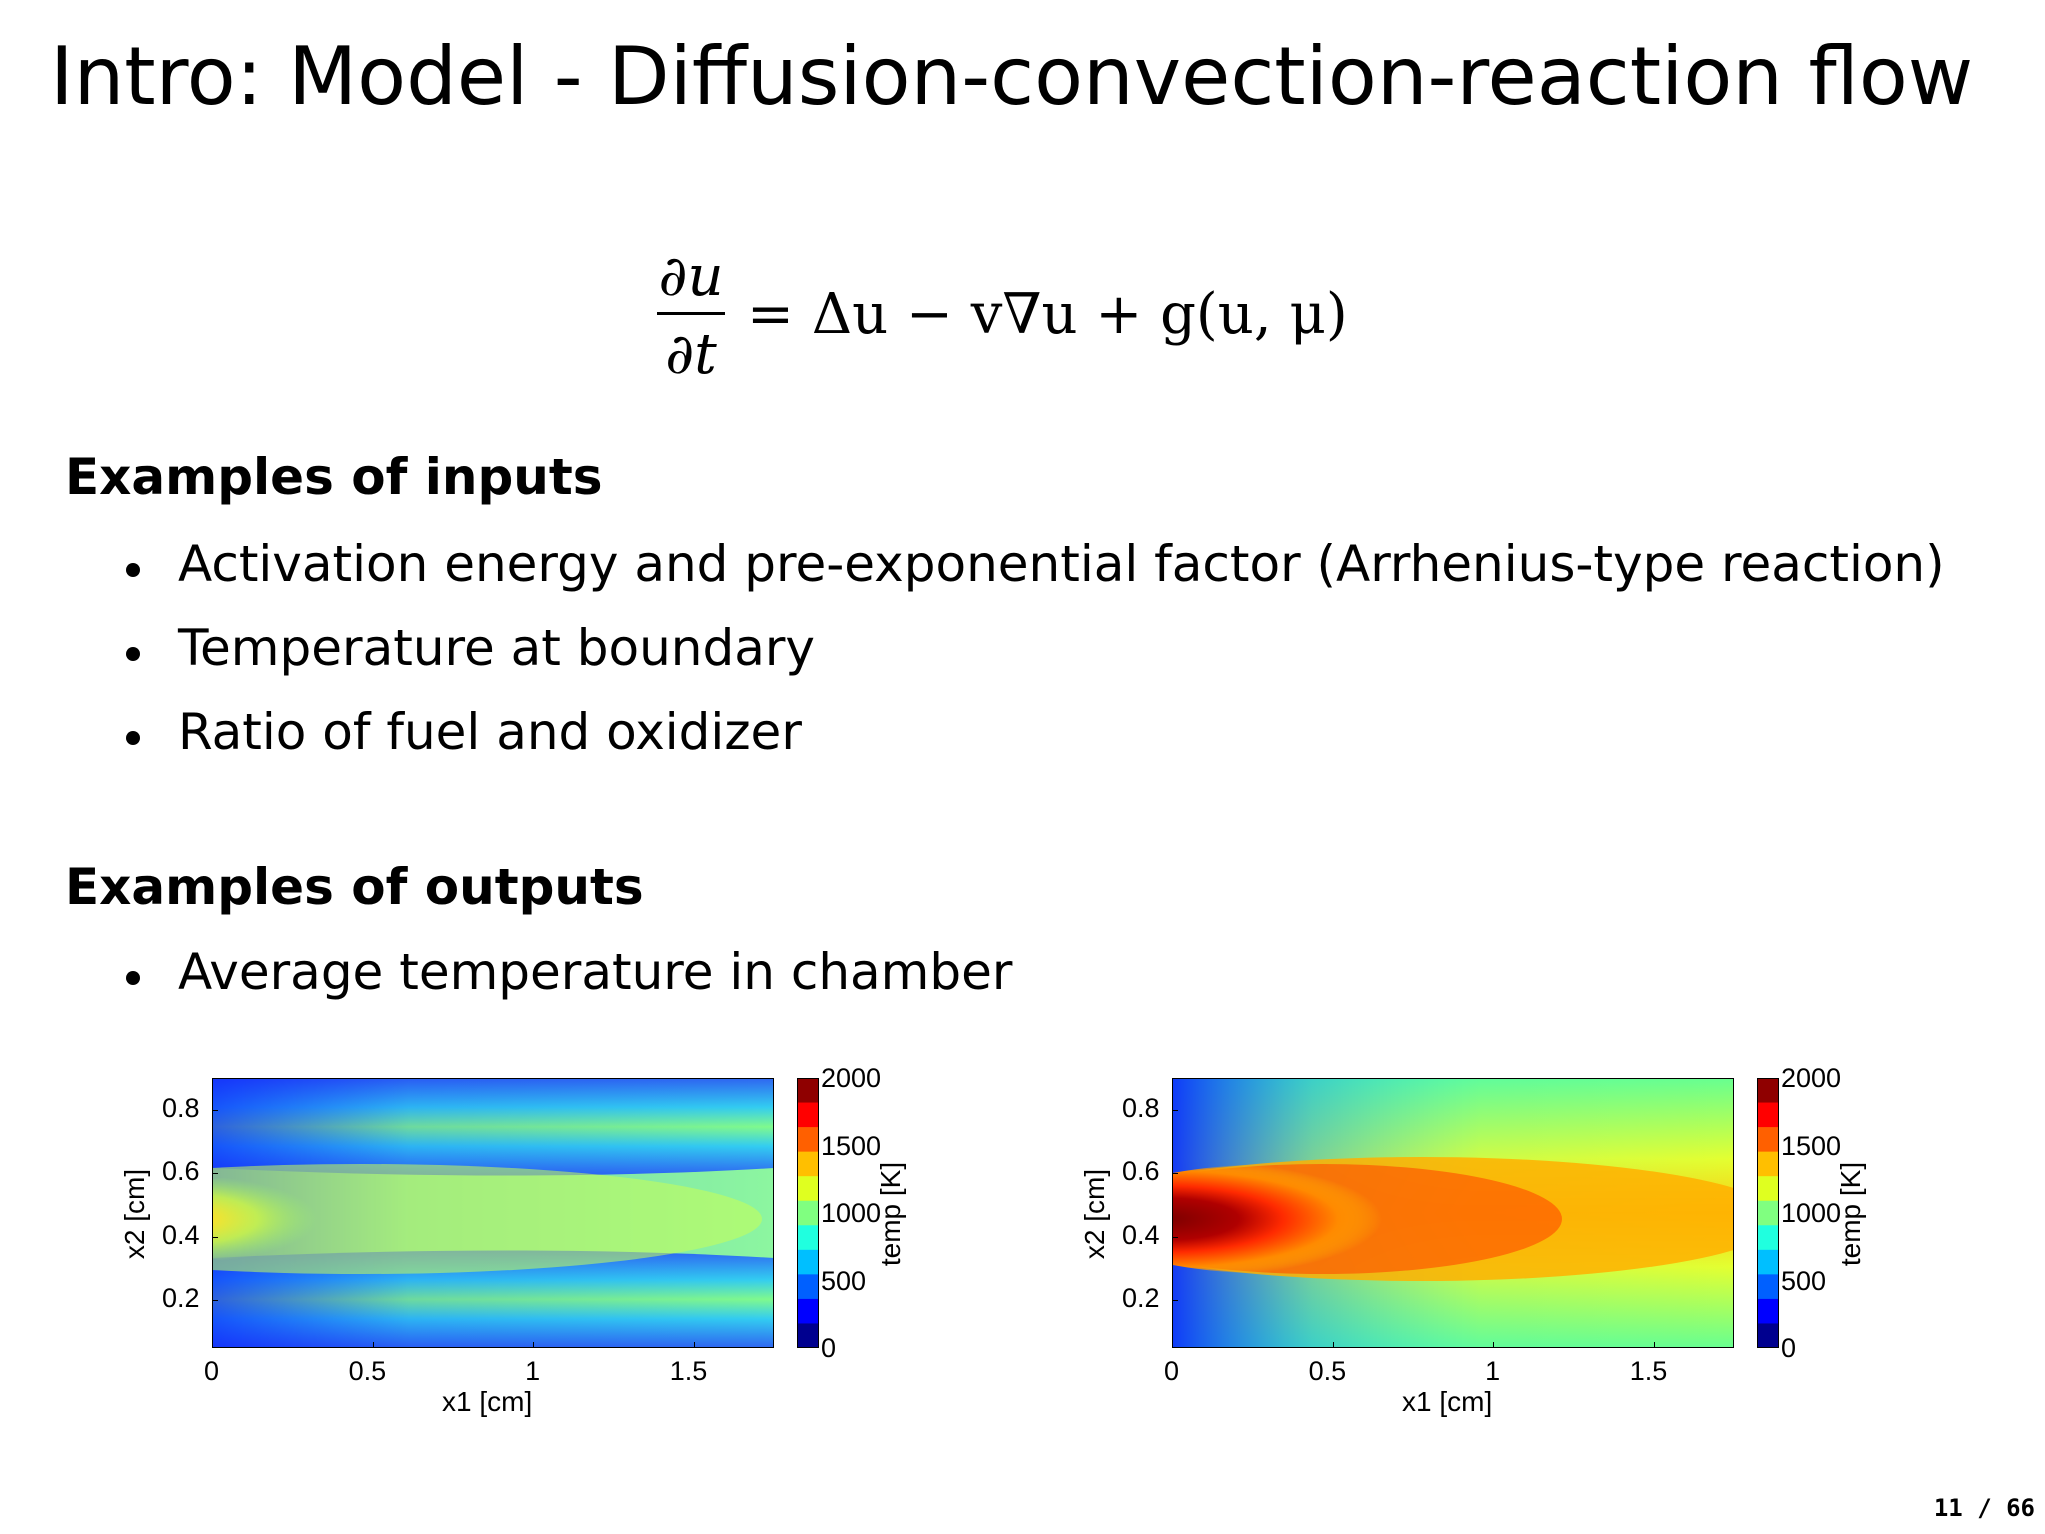 The height and width of the screenshot is (1534, 2045). I want to click on fraction-bar, so click(691, 313).